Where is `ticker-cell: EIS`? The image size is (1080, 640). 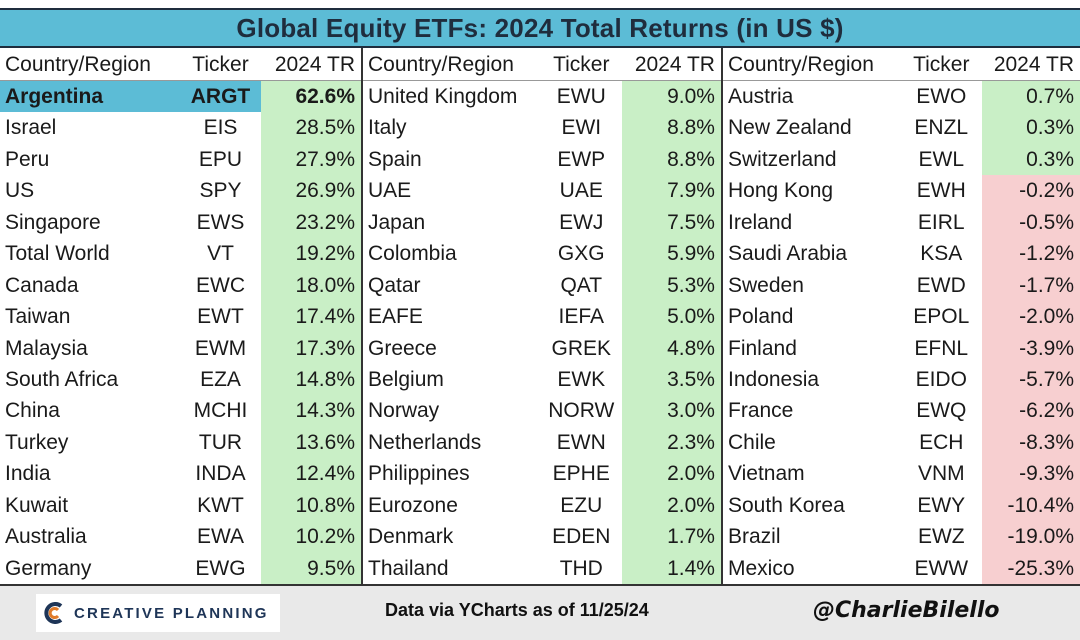 ticker-cell: EIS is located at coordinates (220, 128).